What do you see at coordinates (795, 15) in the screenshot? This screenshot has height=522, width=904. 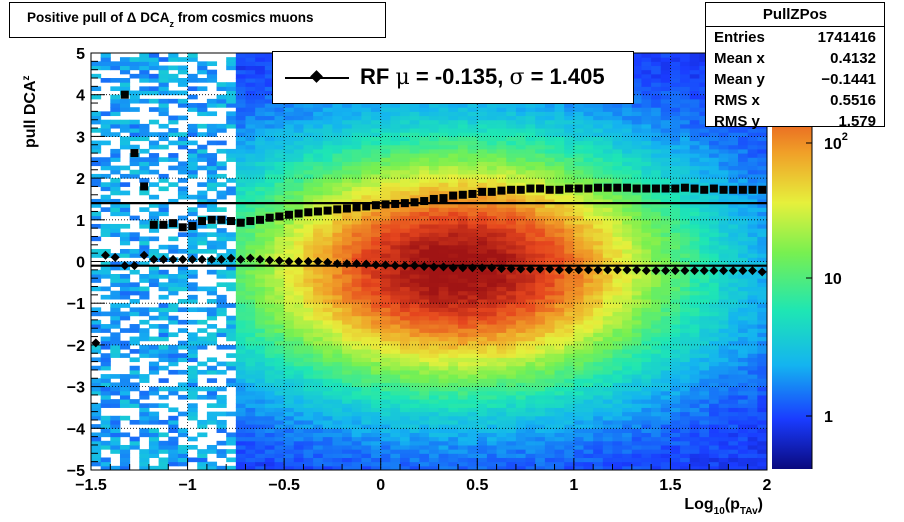 I see `stats-title: PullZPos` at bounding box center [795, 15].